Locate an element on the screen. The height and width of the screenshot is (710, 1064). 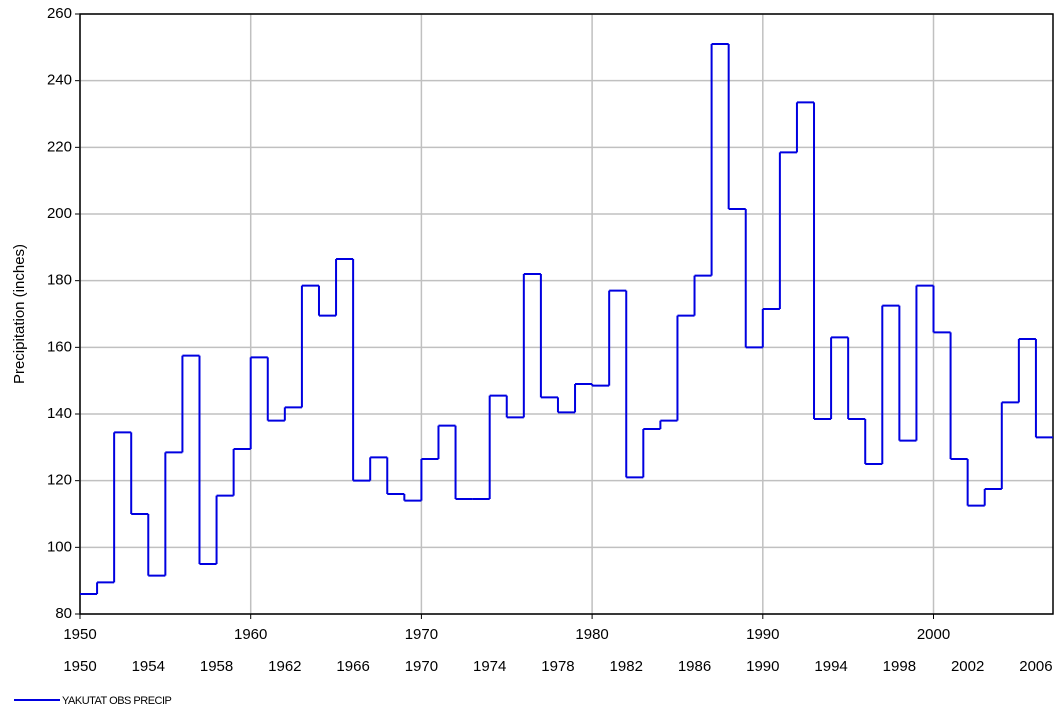
x-tick-label: 1980 is located at coordinates (591, 634).